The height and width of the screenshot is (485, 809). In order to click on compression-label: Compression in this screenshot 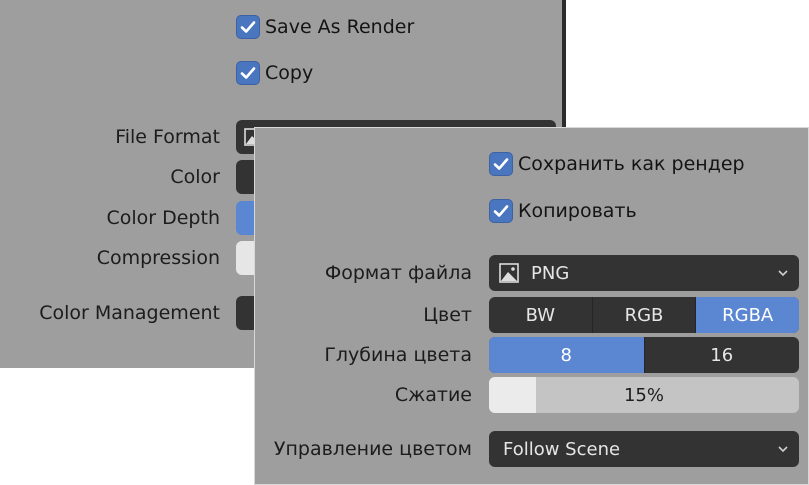, I will do `click(158, 258)`.